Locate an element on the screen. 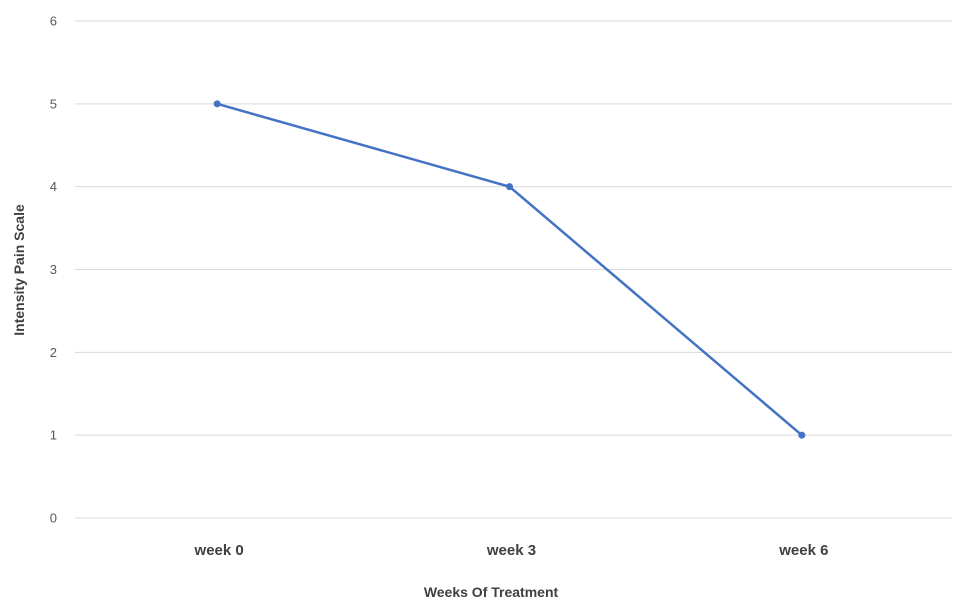 The height and width of the screenshot is (601, 953). y-tick-label: 6 is located at coordinates (53, 21).